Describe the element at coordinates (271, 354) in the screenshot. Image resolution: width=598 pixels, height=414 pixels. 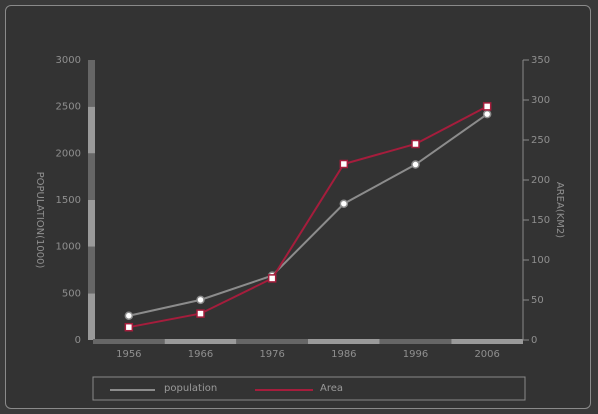
I see `x-tick-label: 1976` at that location.